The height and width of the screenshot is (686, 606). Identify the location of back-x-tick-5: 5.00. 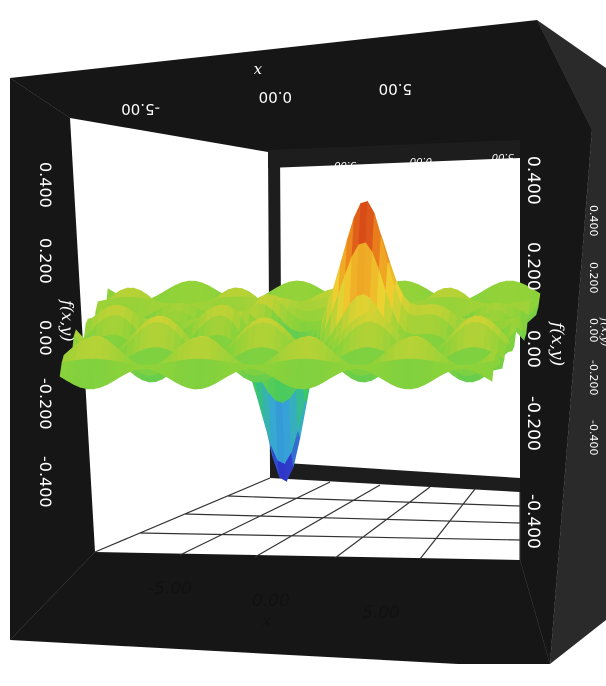
(503, 156).